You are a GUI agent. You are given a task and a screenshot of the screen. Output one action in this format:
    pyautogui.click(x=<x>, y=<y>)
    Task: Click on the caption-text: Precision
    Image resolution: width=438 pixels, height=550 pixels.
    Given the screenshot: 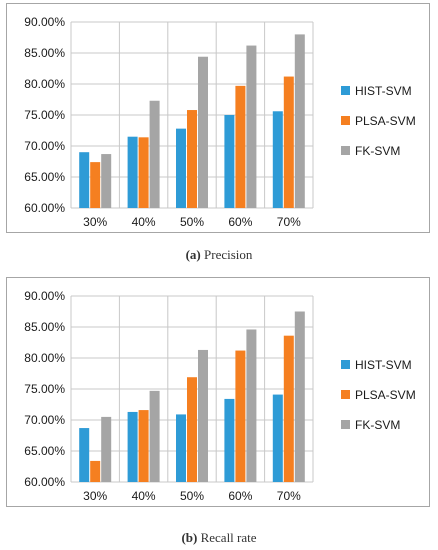 What is the action you would take?
    pyautogui.click(x=228, y=254)
    